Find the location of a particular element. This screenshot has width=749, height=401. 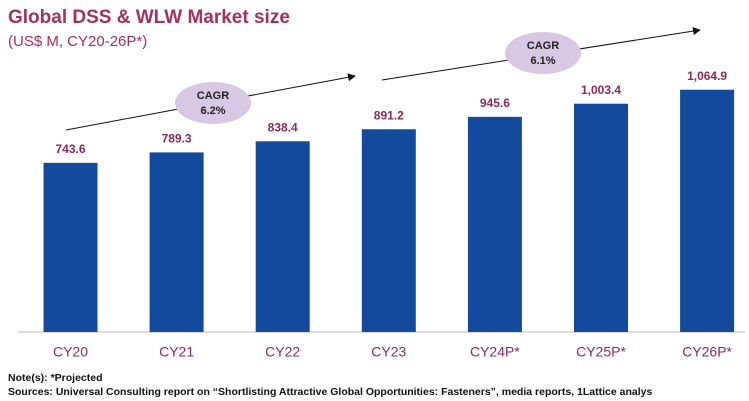

notes: Note(s): *Projected is located at coordinates (55, 378).